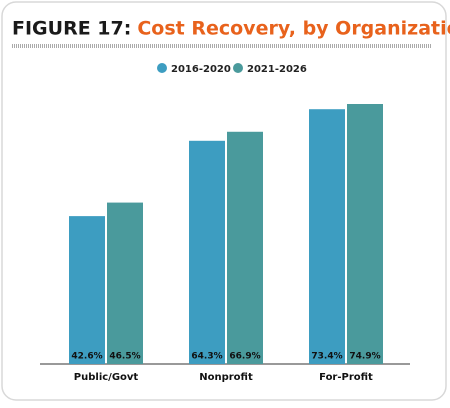 This screenshot has height=408, width=450. What do you see at coordinates (226, 377) in the screenshot?
I see `x-tick-label: Nonprofit` at bounding box center [226, 377].